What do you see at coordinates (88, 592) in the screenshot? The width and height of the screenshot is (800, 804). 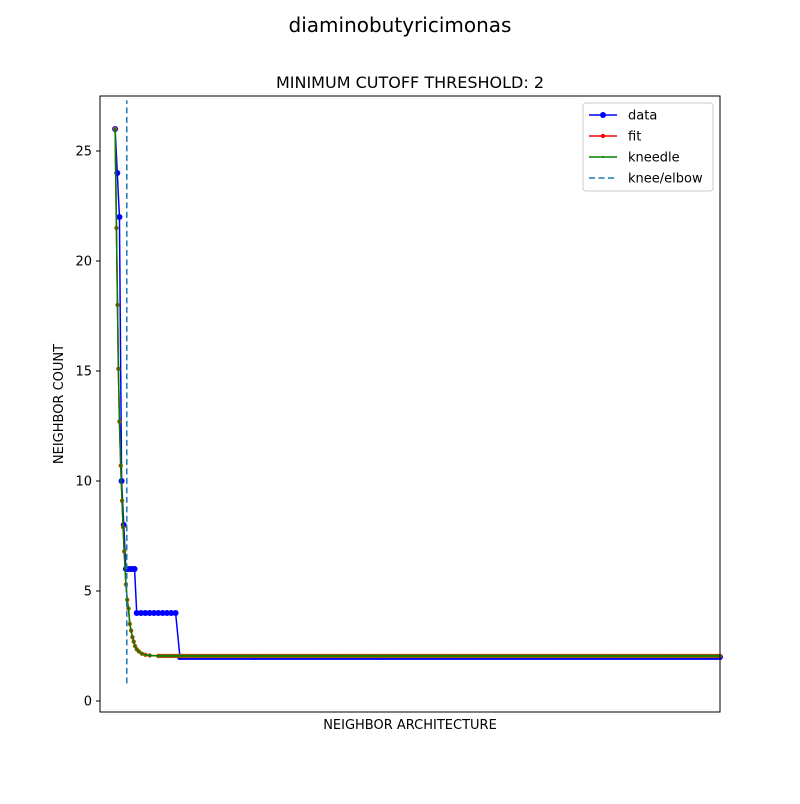 I see `y-tick-label: 5` at bounding box center [88, 592].